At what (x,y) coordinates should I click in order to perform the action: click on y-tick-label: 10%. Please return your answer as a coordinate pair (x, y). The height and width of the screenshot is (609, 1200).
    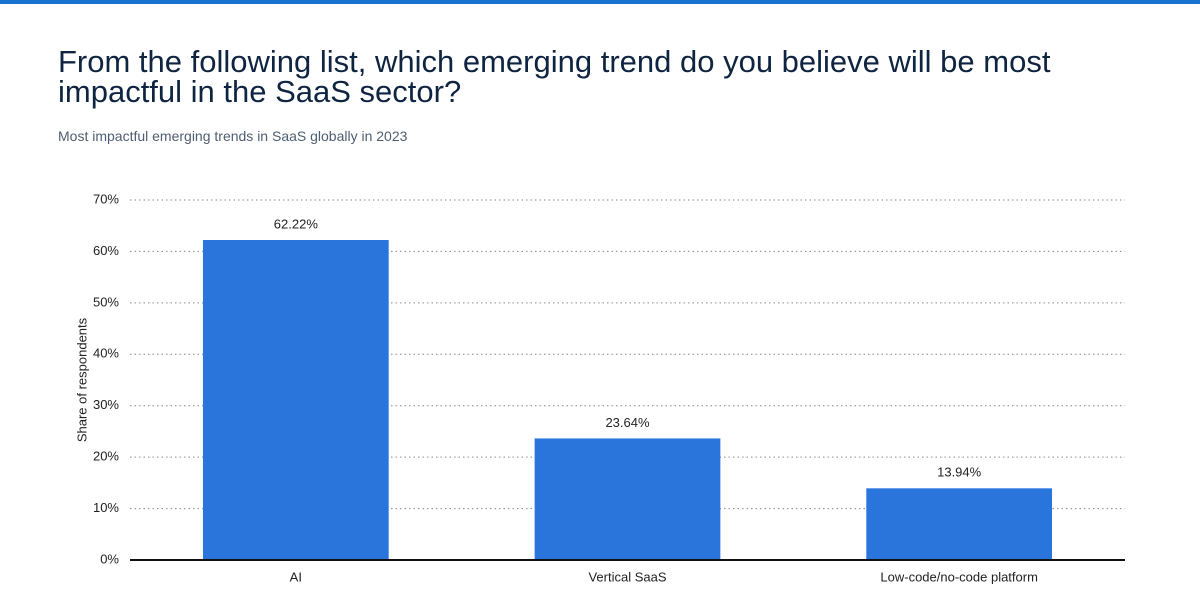
    Looking at the image, I should click on (106, 507).